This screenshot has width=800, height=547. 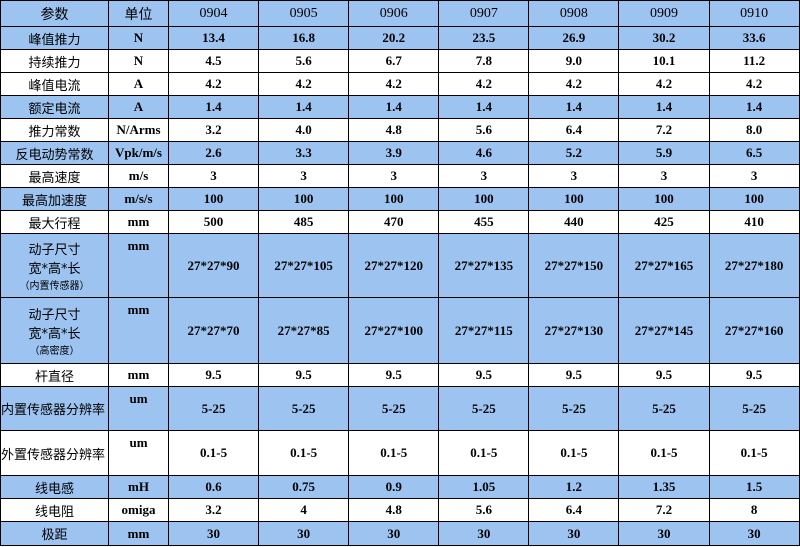 I want to click on unit-cell: um, so click(x=138, y=453).